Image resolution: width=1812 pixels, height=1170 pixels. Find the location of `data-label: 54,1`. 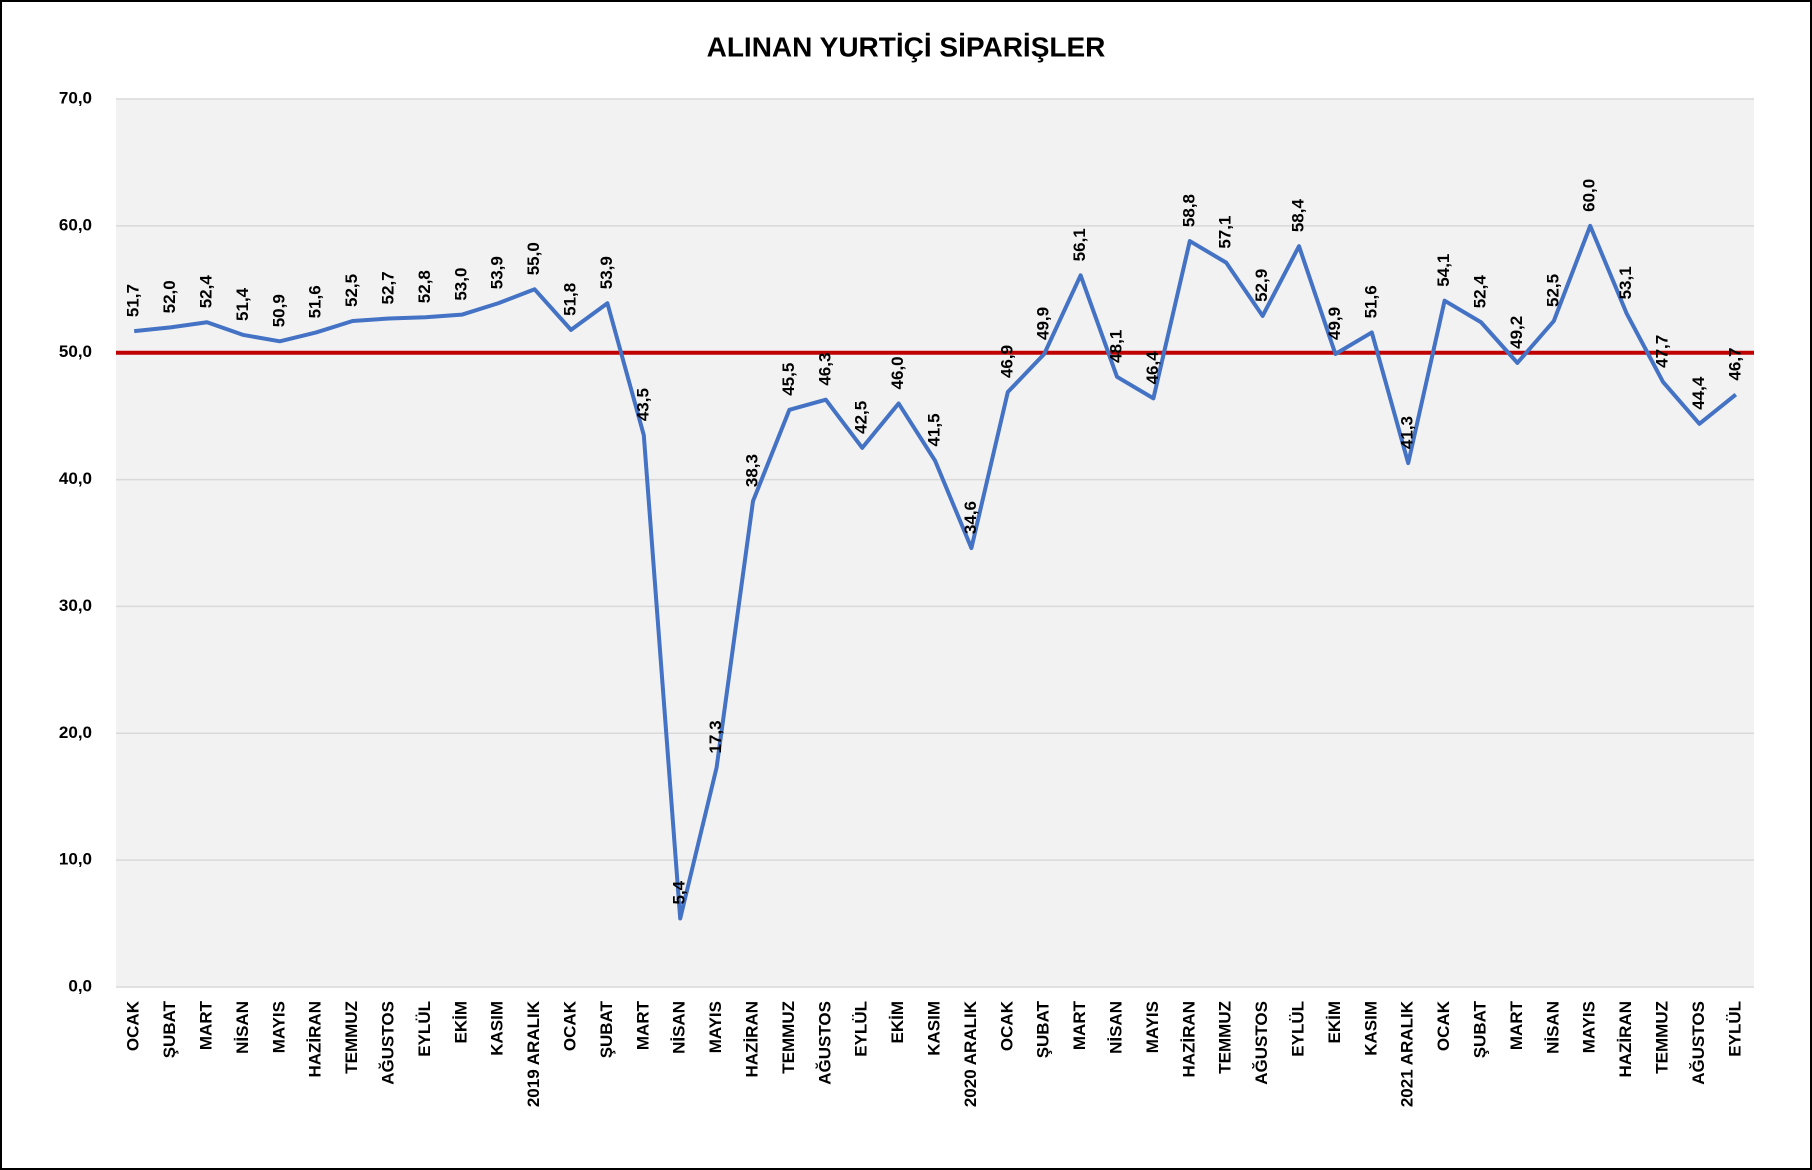

data-label: 54,1 is located at coordinates (1443, 270).